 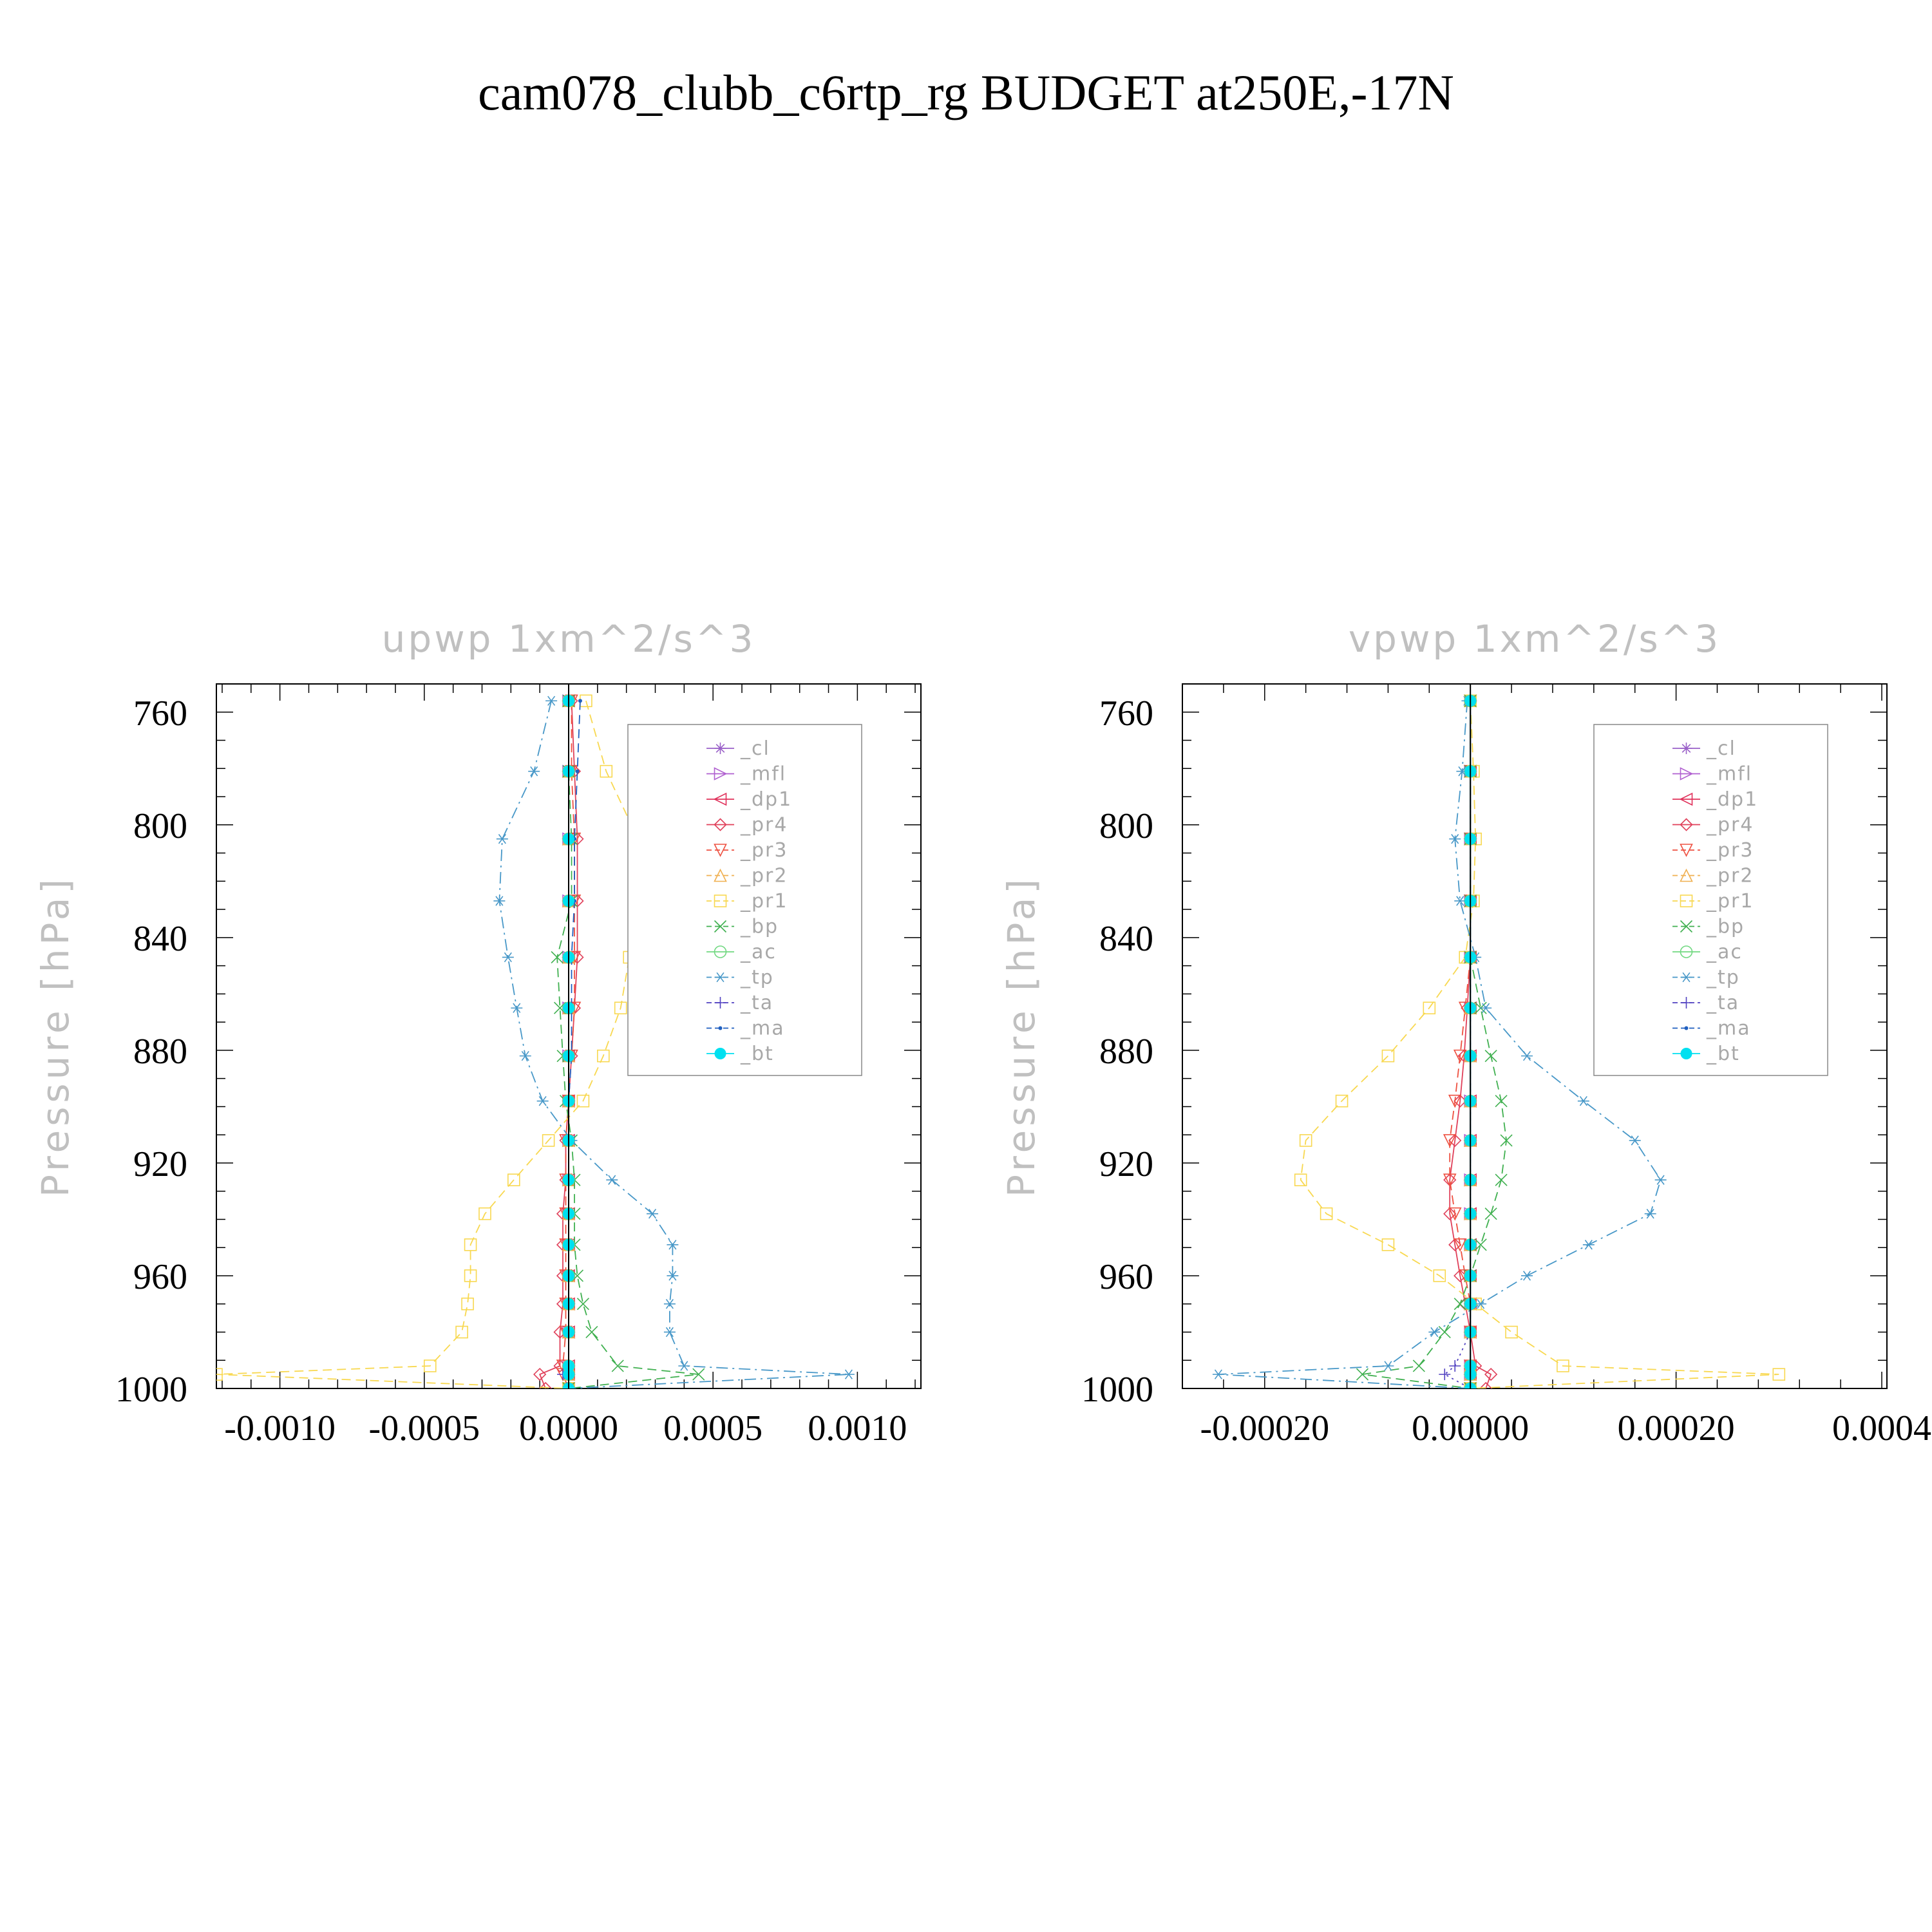 I want to click on series-line-tp, so click(x=674, y=1044).